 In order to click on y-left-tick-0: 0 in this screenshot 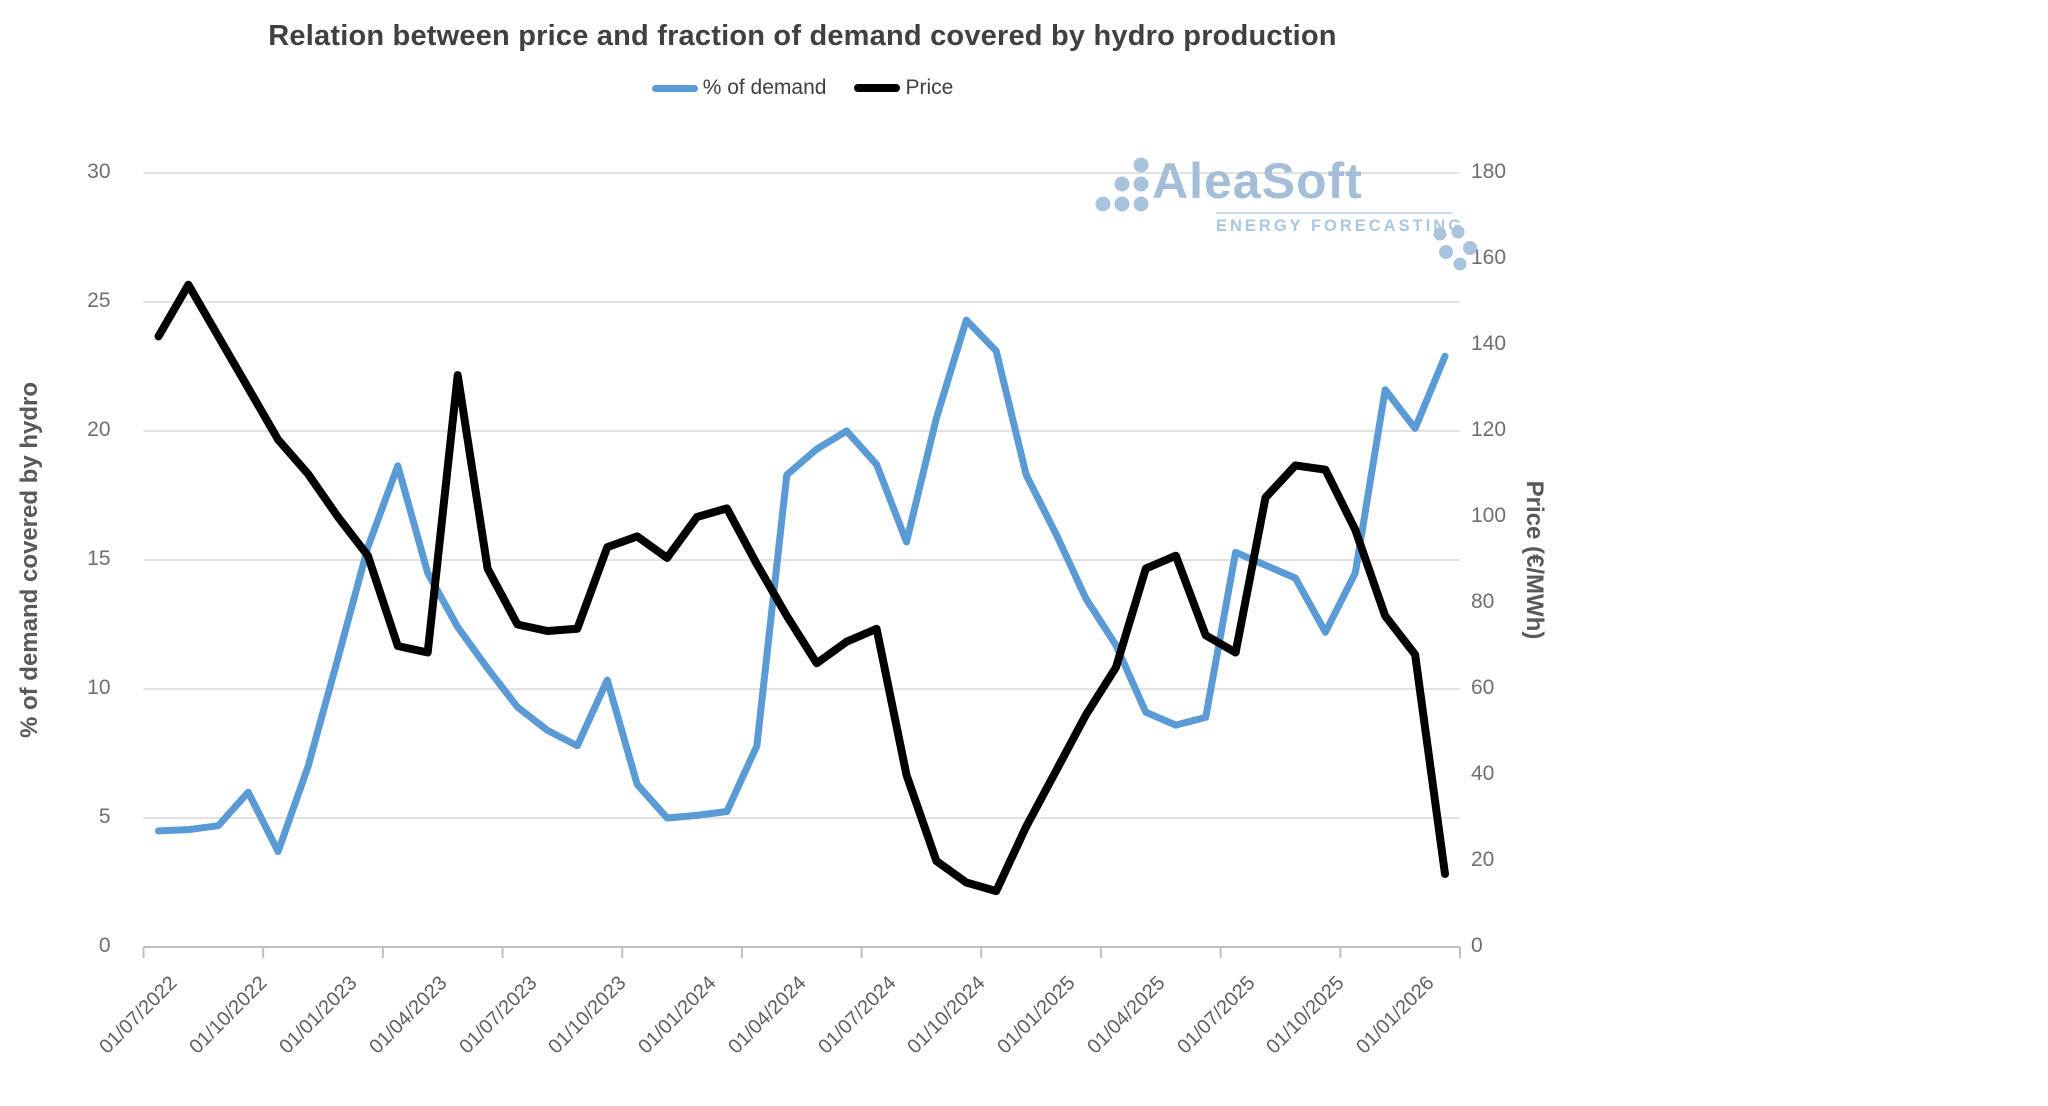, I will do `click(104, 945)`.